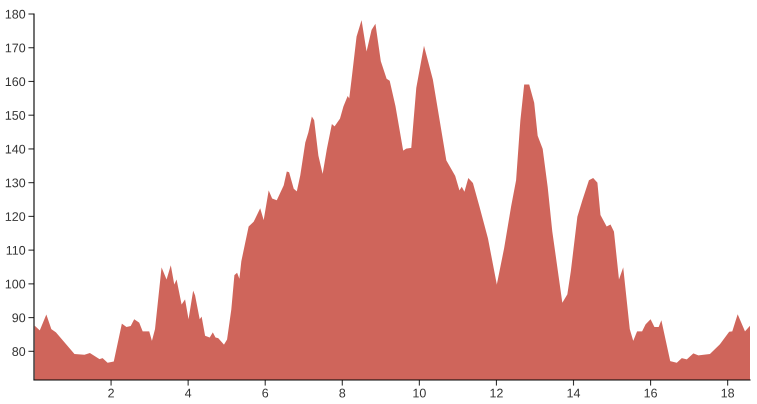  I want to click on y-tick-label: 110, so click(16, 250).